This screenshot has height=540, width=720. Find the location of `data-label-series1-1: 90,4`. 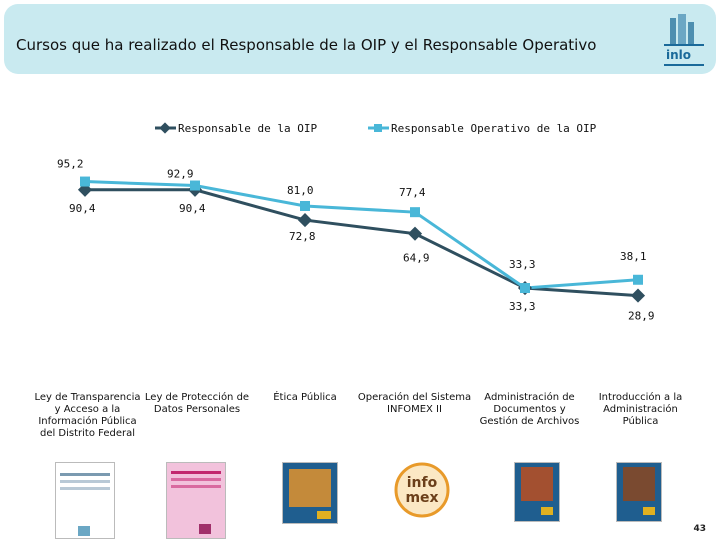

data-label-series1-1: 90,4 is located at coordinates (82, 208).